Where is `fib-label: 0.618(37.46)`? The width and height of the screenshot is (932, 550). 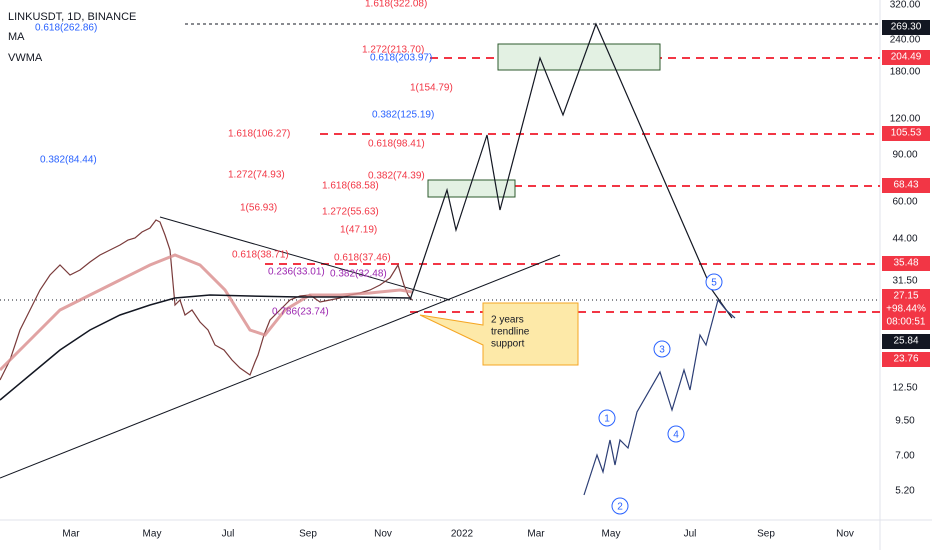
fib-label: 0.618(37.46) is located at coordinates (362, 258).